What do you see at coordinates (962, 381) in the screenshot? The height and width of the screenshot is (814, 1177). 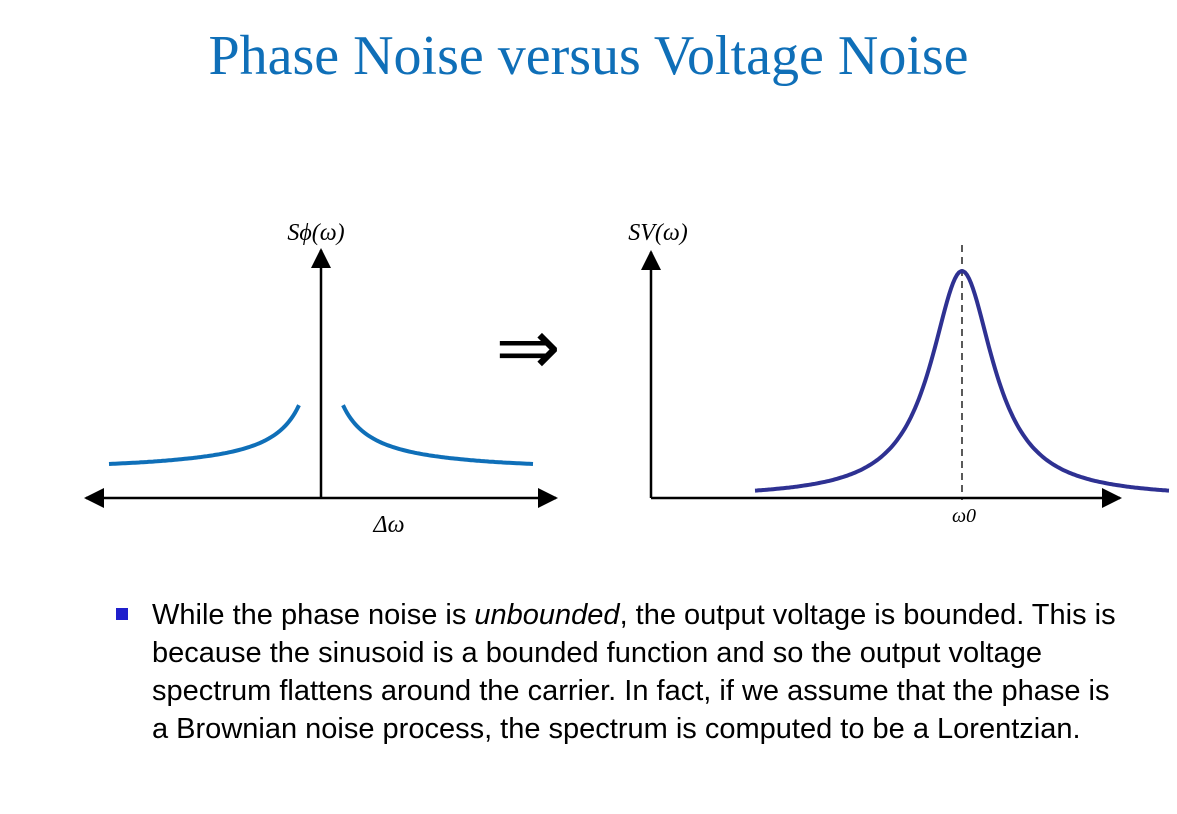 I see `voltage-noise-lorentzian-curve` at bounding box center [962, 381].